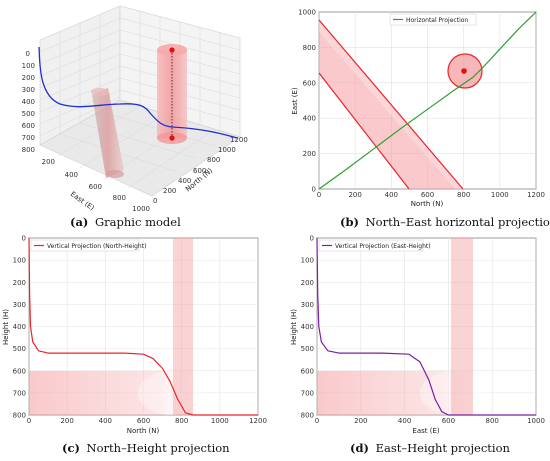 This screenshot has width=550, height=461. I want to click on obstacle-band-b, so click(391, 104).